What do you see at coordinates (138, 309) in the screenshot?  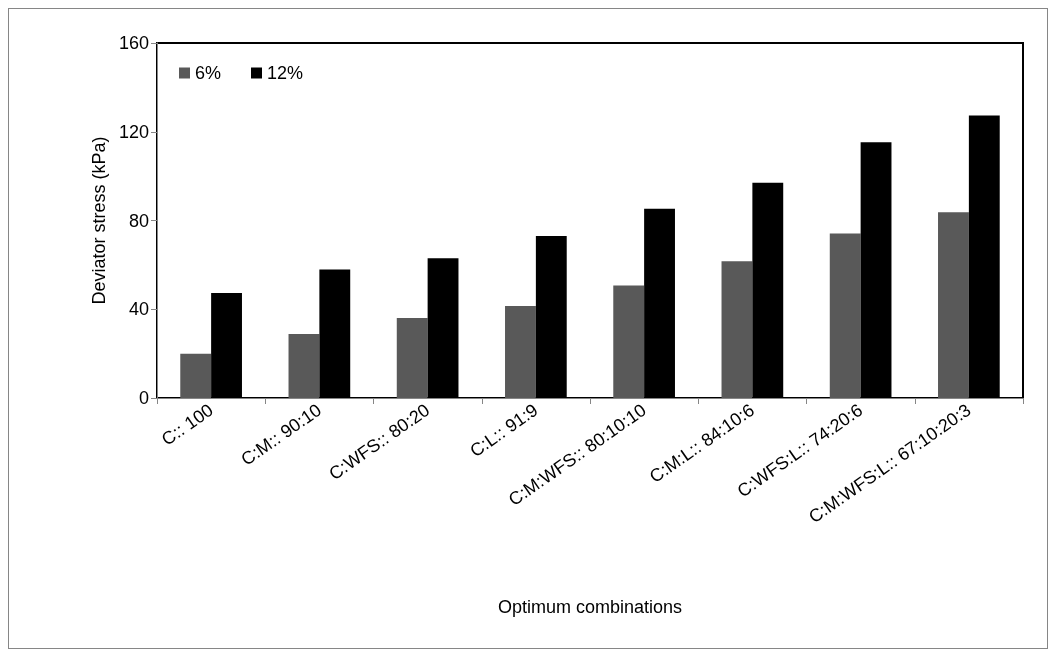 I see `y-tick-label: 40` at bounding box center [138, 309].